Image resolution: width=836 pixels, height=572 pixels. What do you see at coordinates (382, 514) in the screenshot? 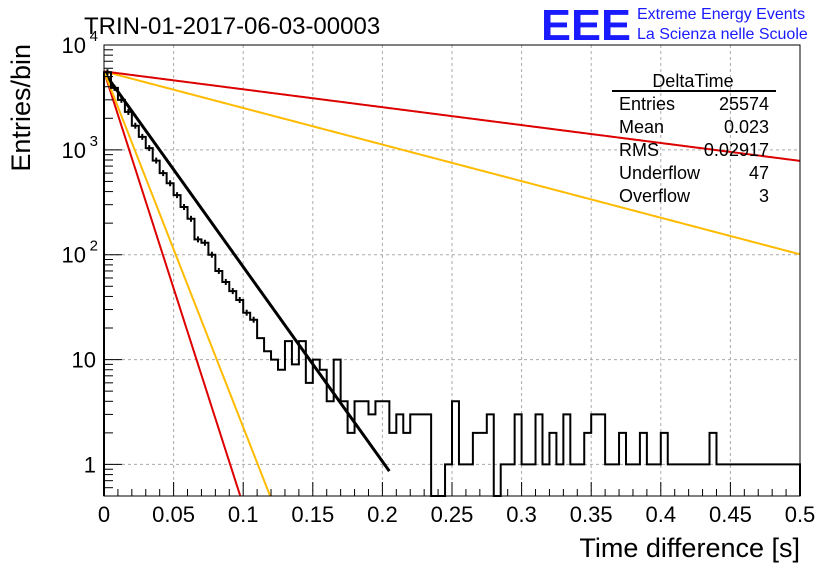
I see `x-tick-label: 0.2` at bounding box center [382, 514].